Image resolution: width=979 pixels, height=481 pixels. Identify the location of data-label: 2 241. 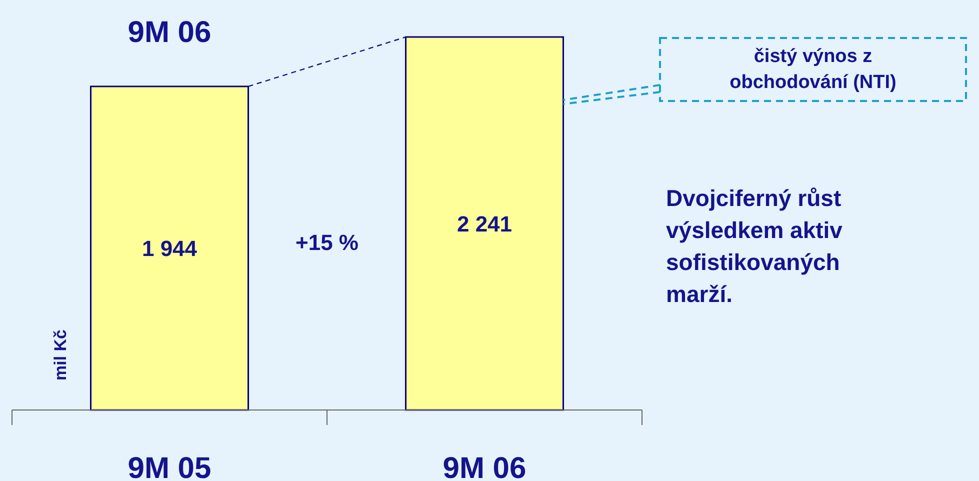
(484, 224).